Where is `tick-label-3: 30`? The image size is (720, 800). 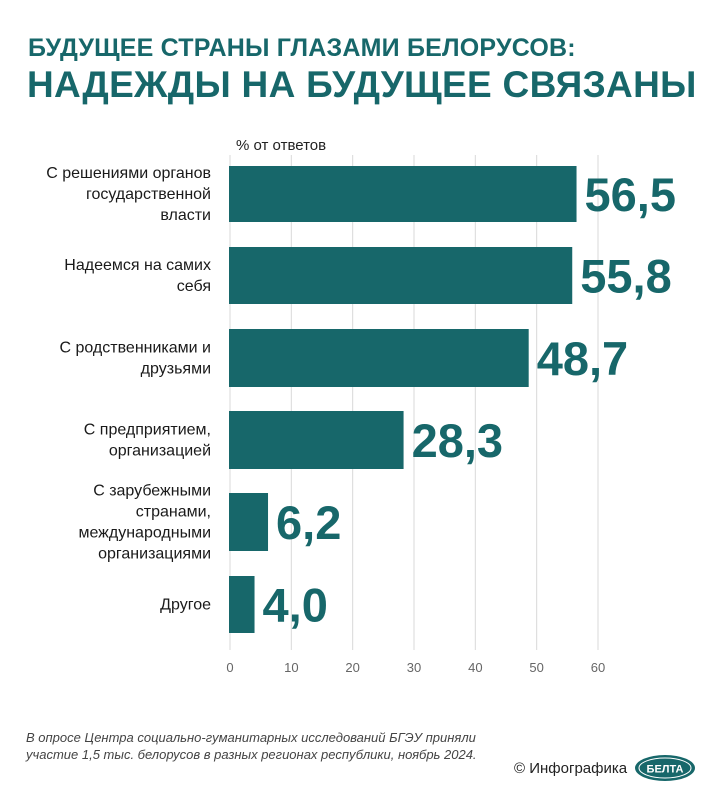
tick-label-3: 30 is located at coordinates (414, 667).